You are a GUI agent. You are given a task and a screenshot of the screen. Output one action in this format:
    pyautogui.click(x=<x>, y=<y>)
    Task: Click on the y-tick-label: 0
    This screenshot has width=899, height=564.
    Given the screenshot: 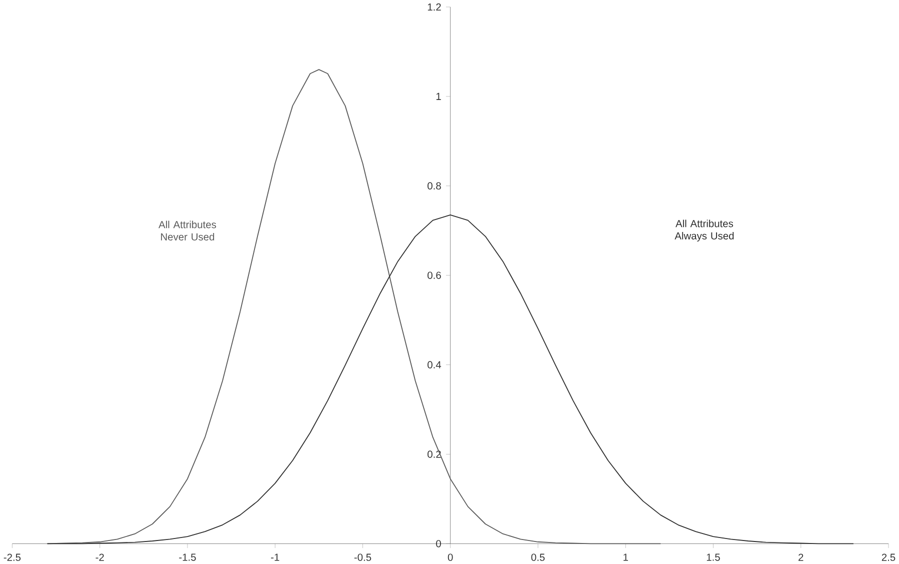 What is the action you would take?
    pyautogui.click(x=438, y=544)
    